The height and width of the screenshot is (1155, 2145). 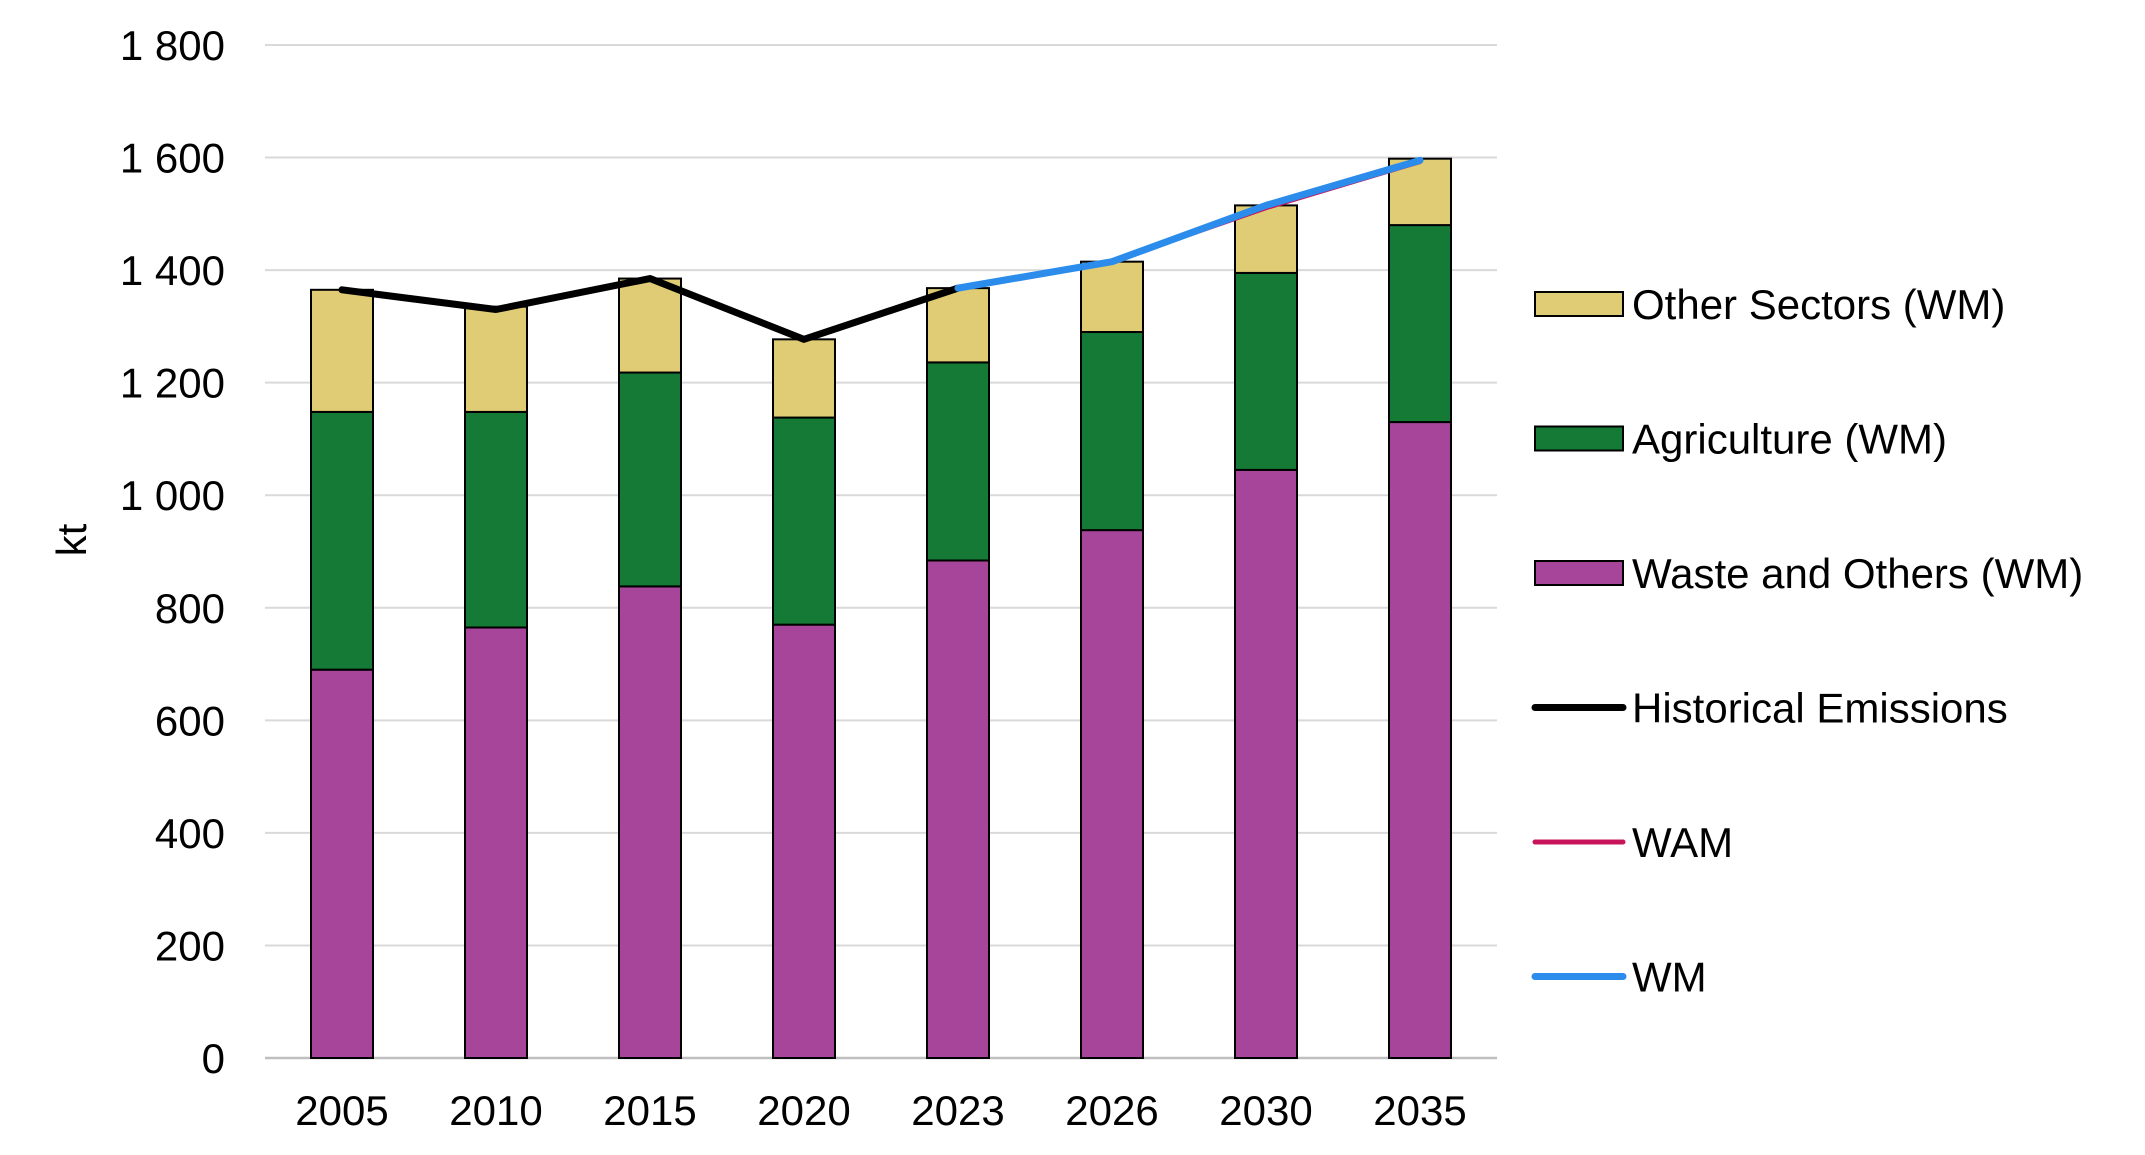 I want to click on y-tick-label: 400, so click(x=190, y=833).